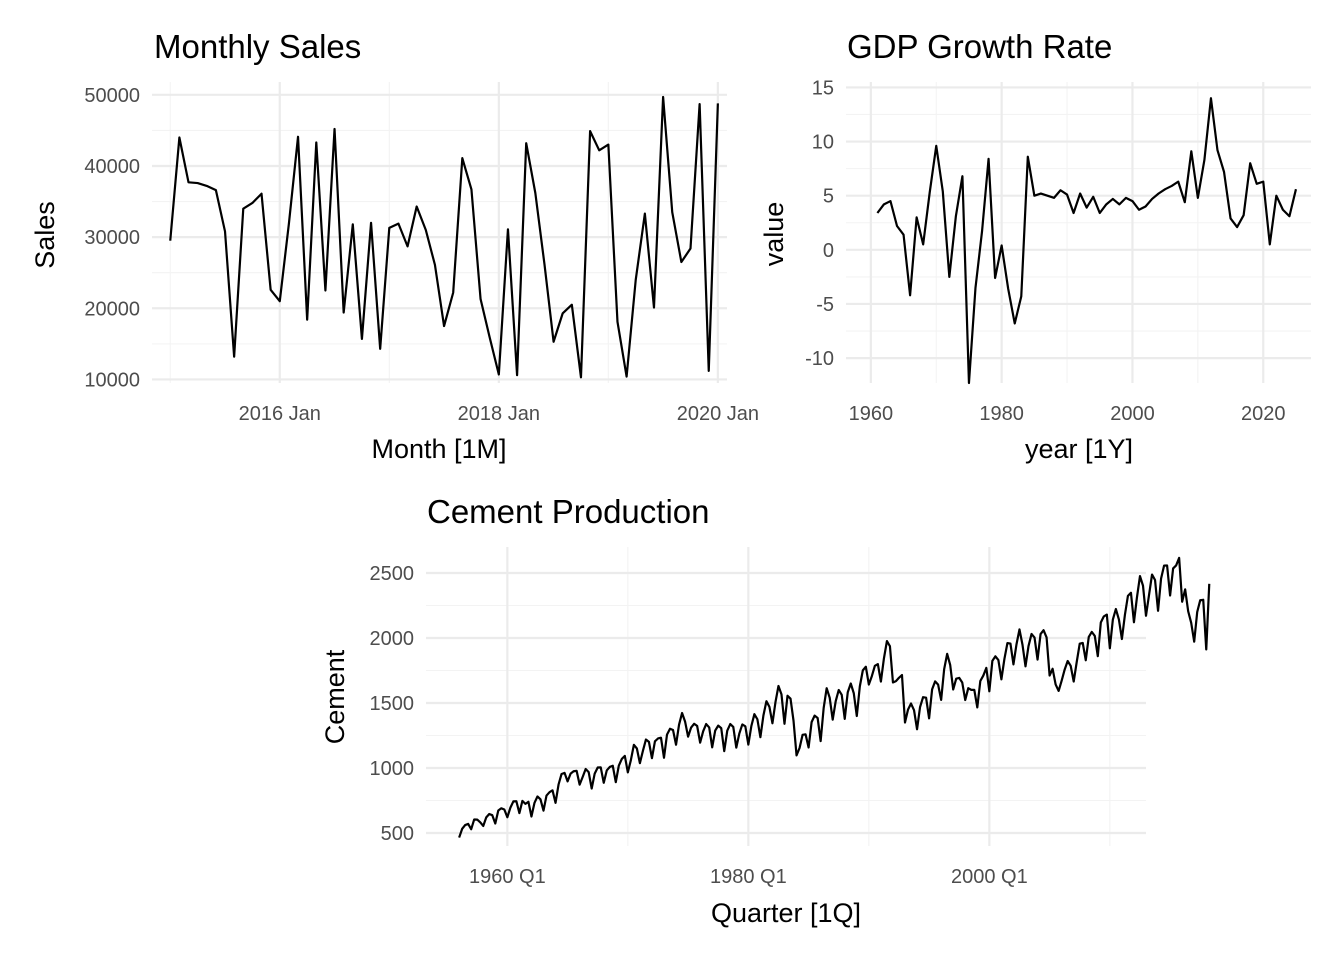 The height and width of the screenshot is (960, 1344). Describe the element at coordinates (825, 305) in the screenshot. I see `y-tick-label: -5` at that location.